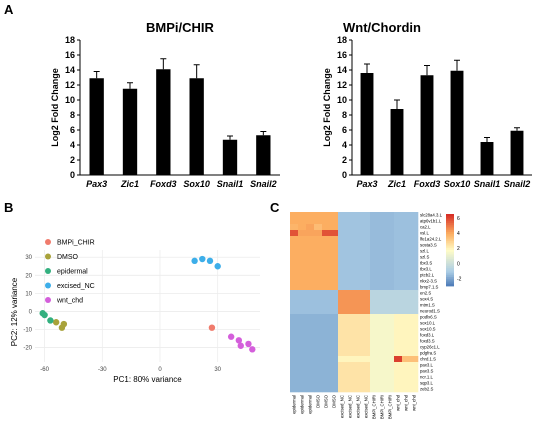 Image resolution: width=535 pixels, height=423 pixels. I want to click on row-label: atp6v1b1.L, so click(431, 221).